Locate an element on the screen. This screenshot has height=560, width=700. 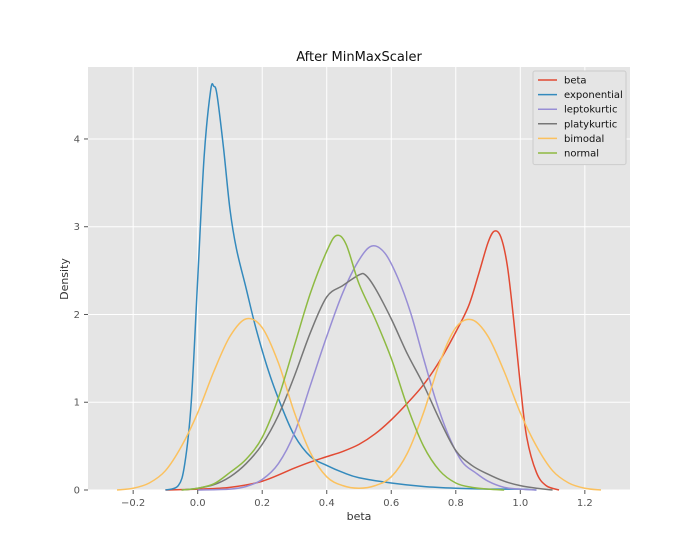
x-tick-label: 0.8 is located at coordinates (456, 503).